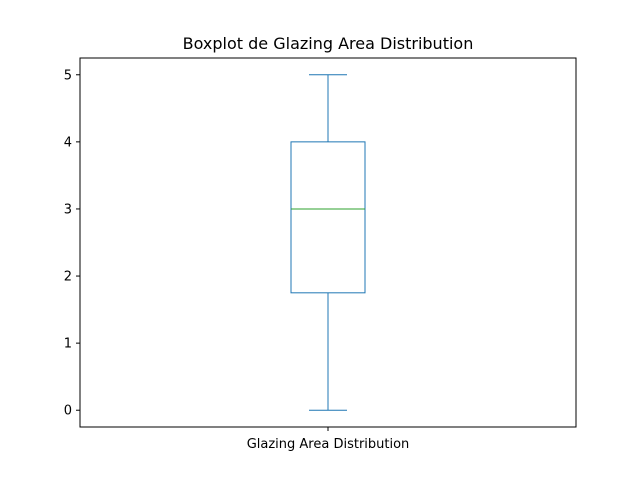  What do you see at coordinates (68, 75) in the screenshot?
I see `y-tick-label: 5` at bounding box center [68, 75].